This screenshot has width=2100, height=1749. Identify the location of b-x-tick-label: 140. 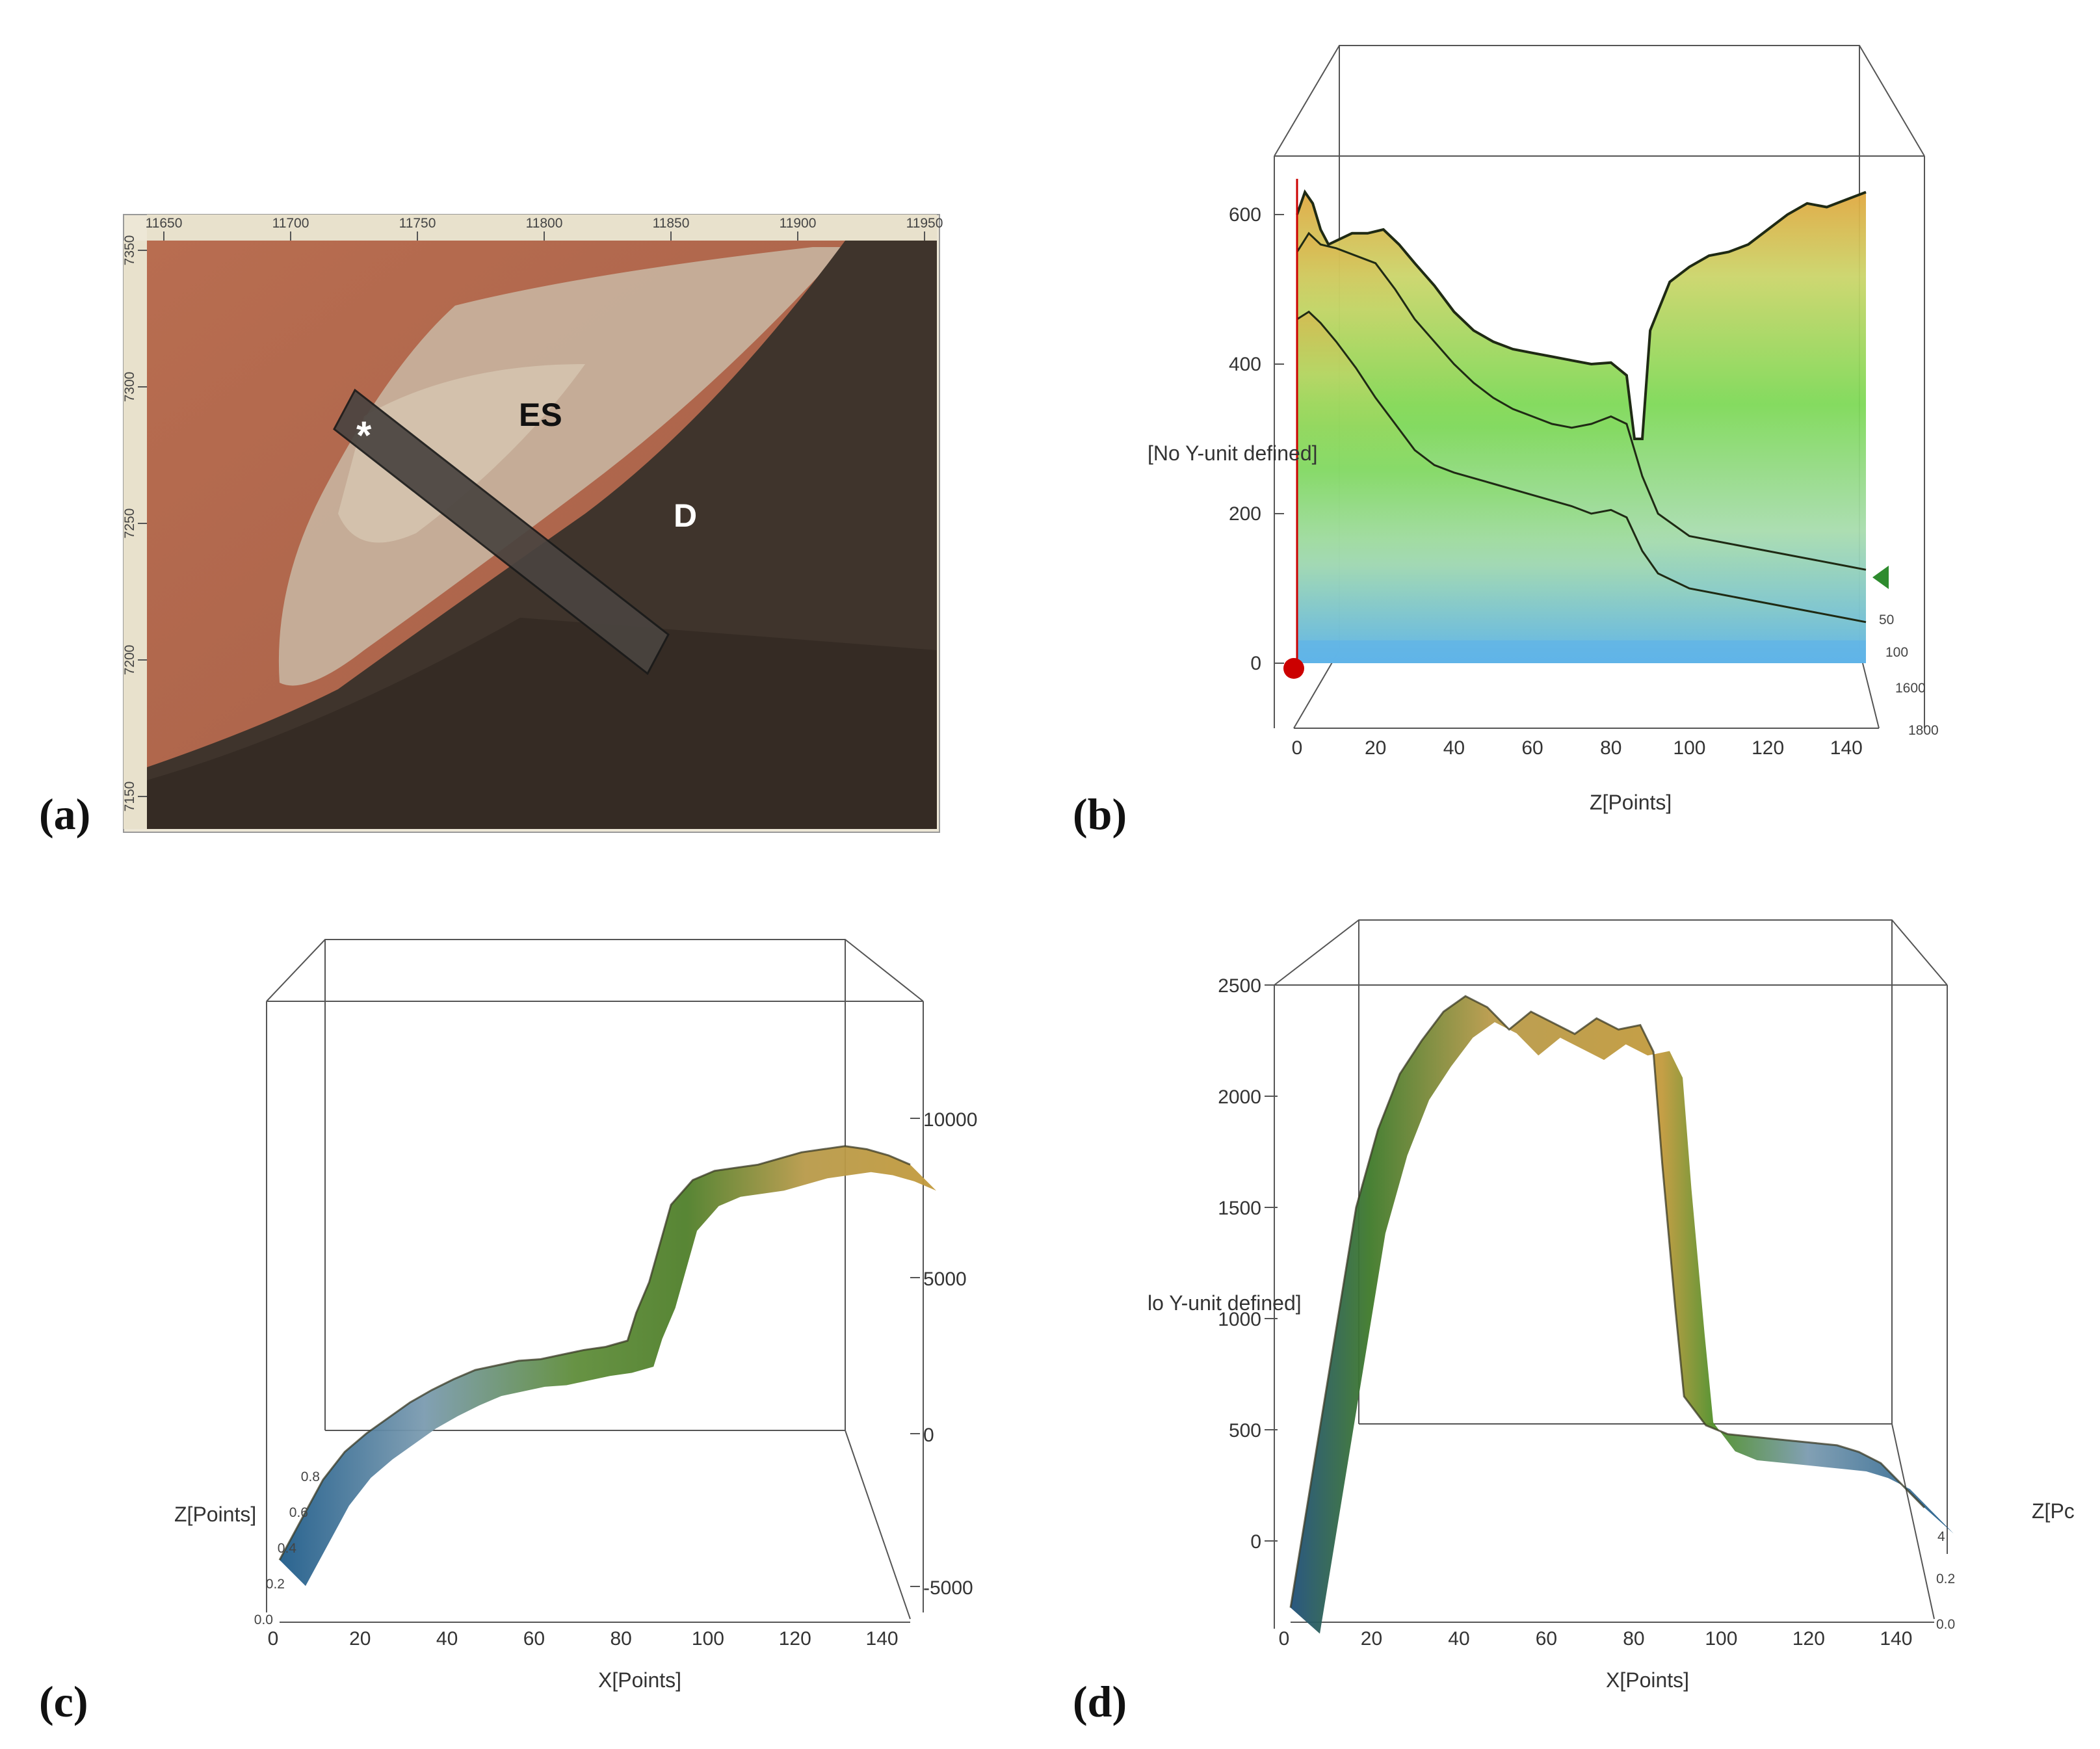
(1846, 748).